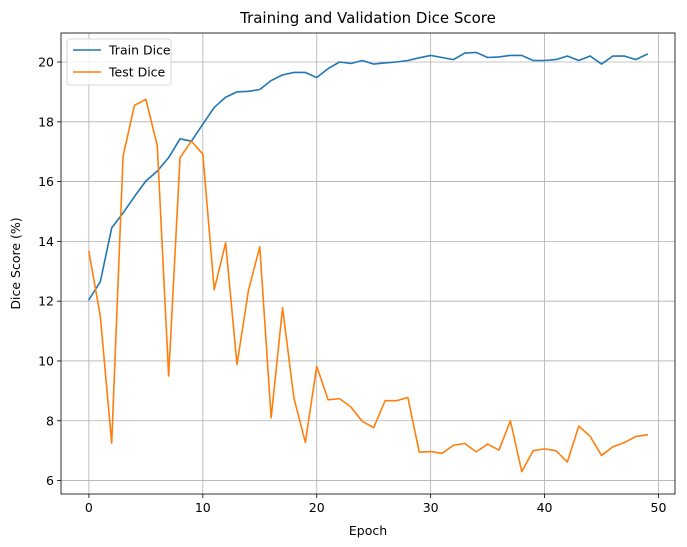 This screenshot has width=687, height=547. I want to click on x-tick-label: 20, so click(317, 507).